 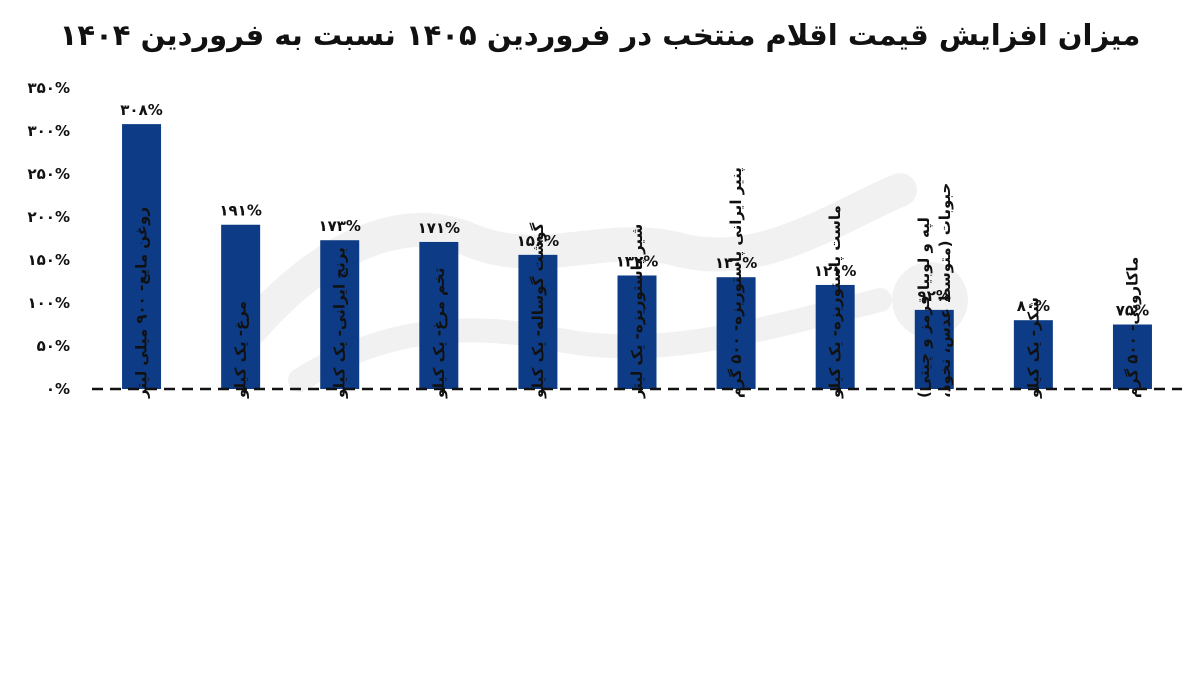 I want to click on data-label: ۱۳۰%, so click(x=736, y=263).